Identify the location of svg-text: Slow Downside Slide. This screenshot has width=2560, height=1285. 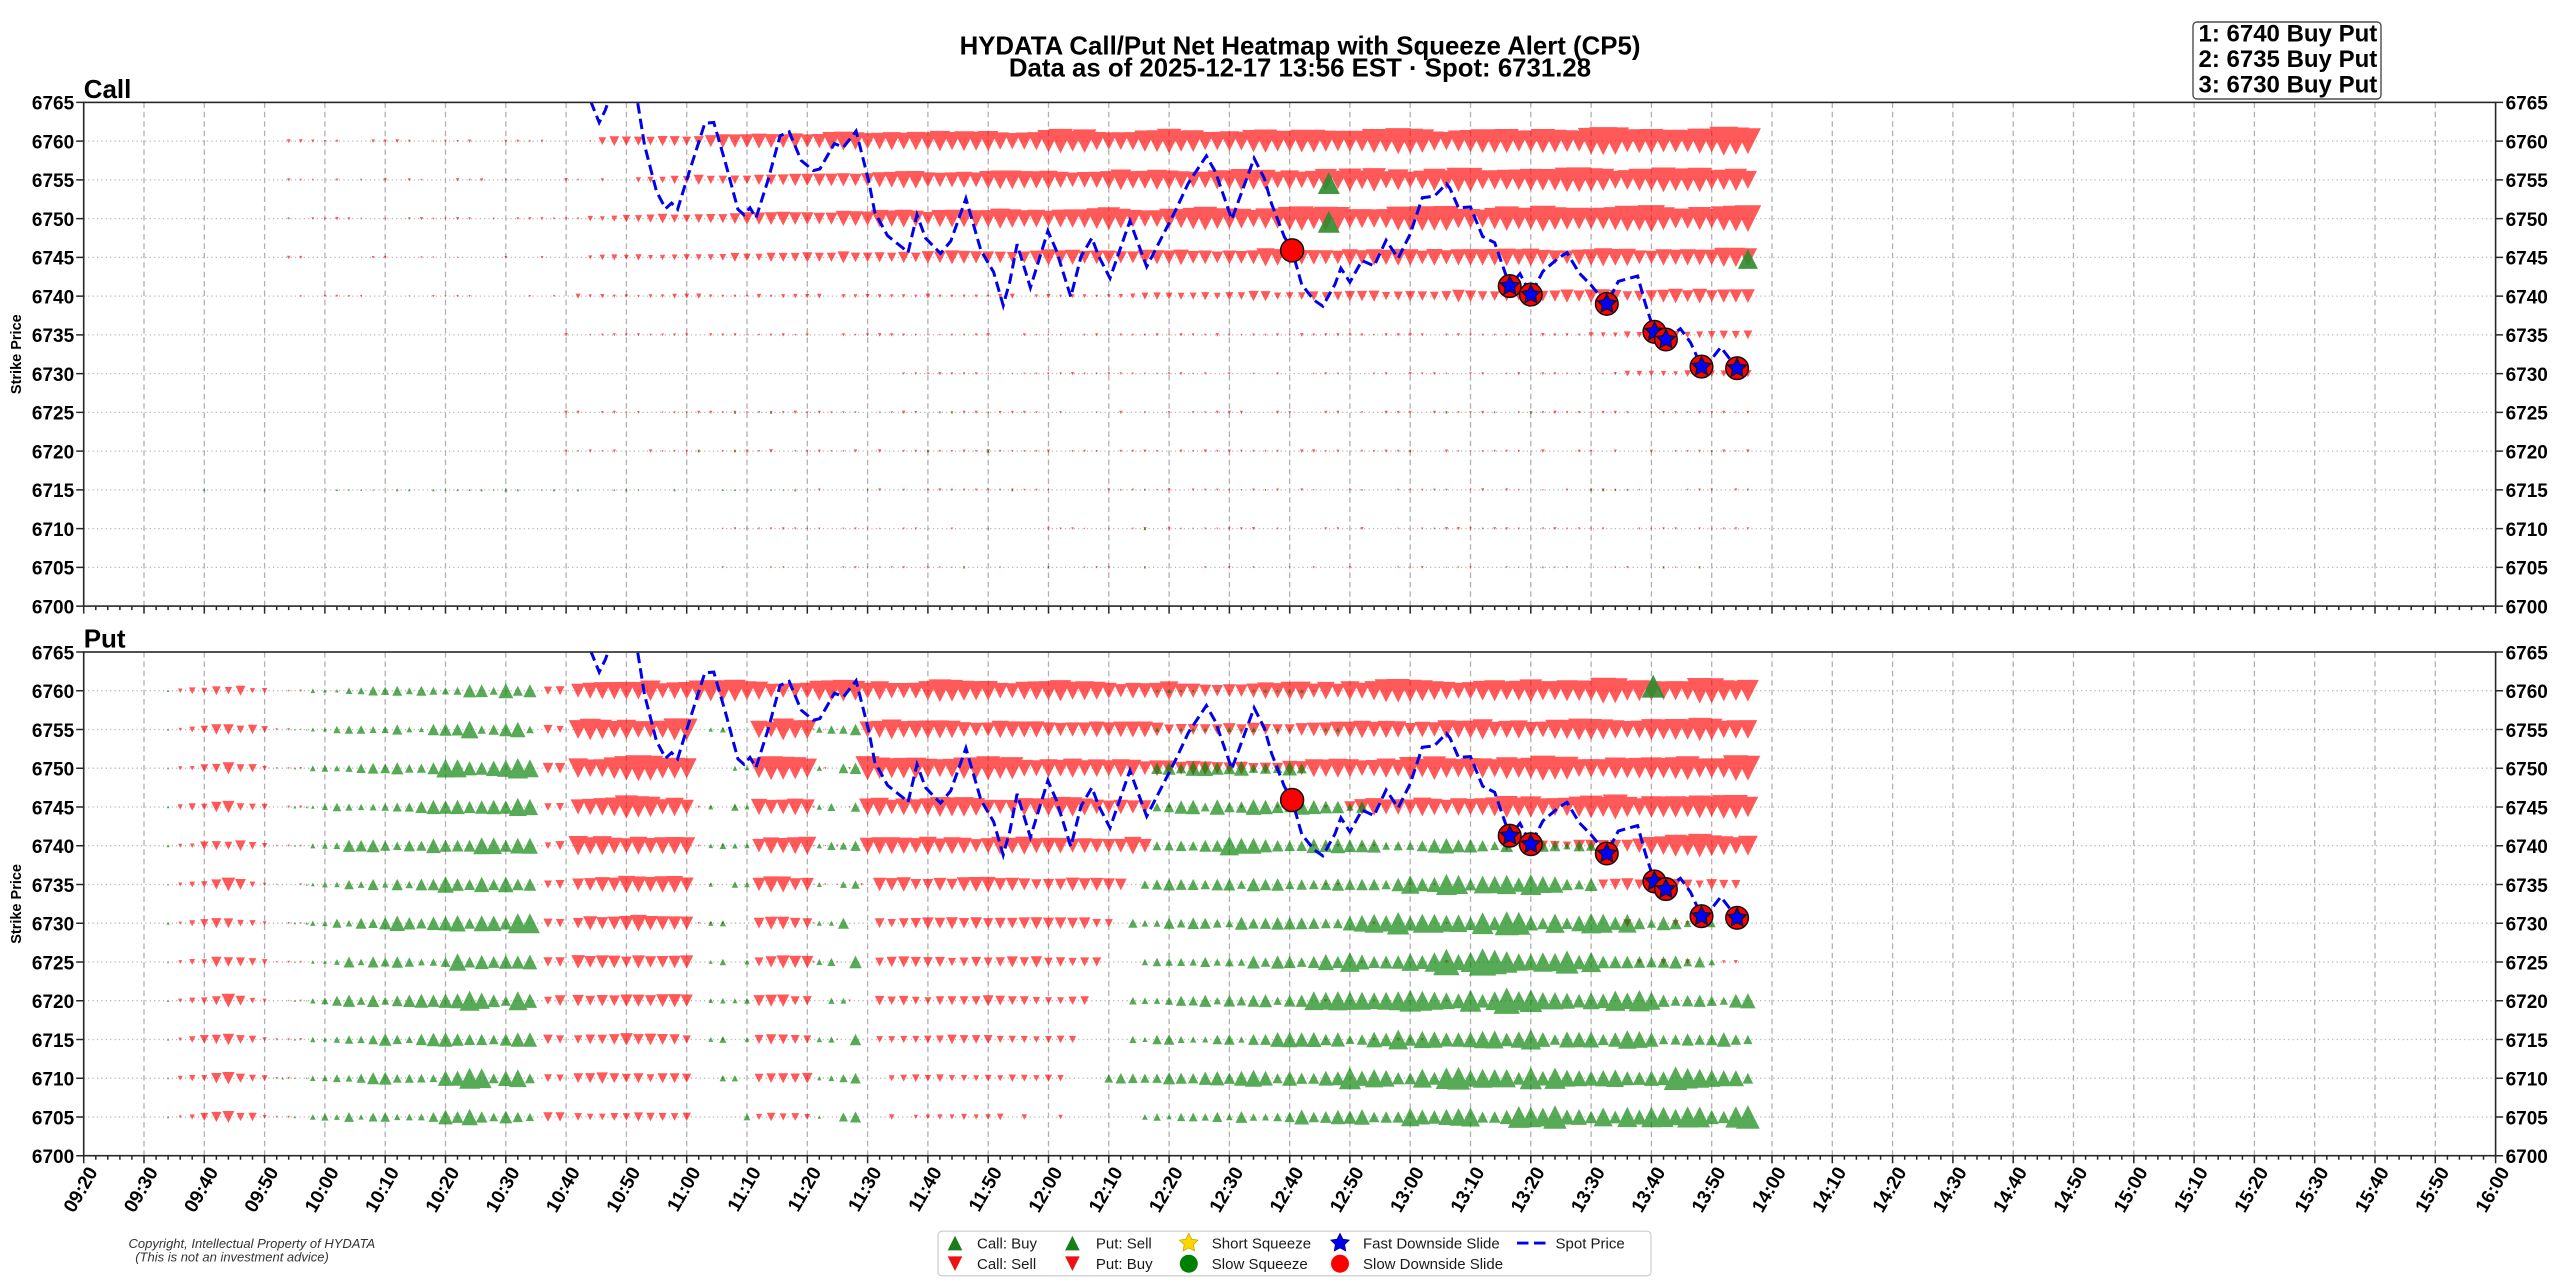
(1433, 1264).